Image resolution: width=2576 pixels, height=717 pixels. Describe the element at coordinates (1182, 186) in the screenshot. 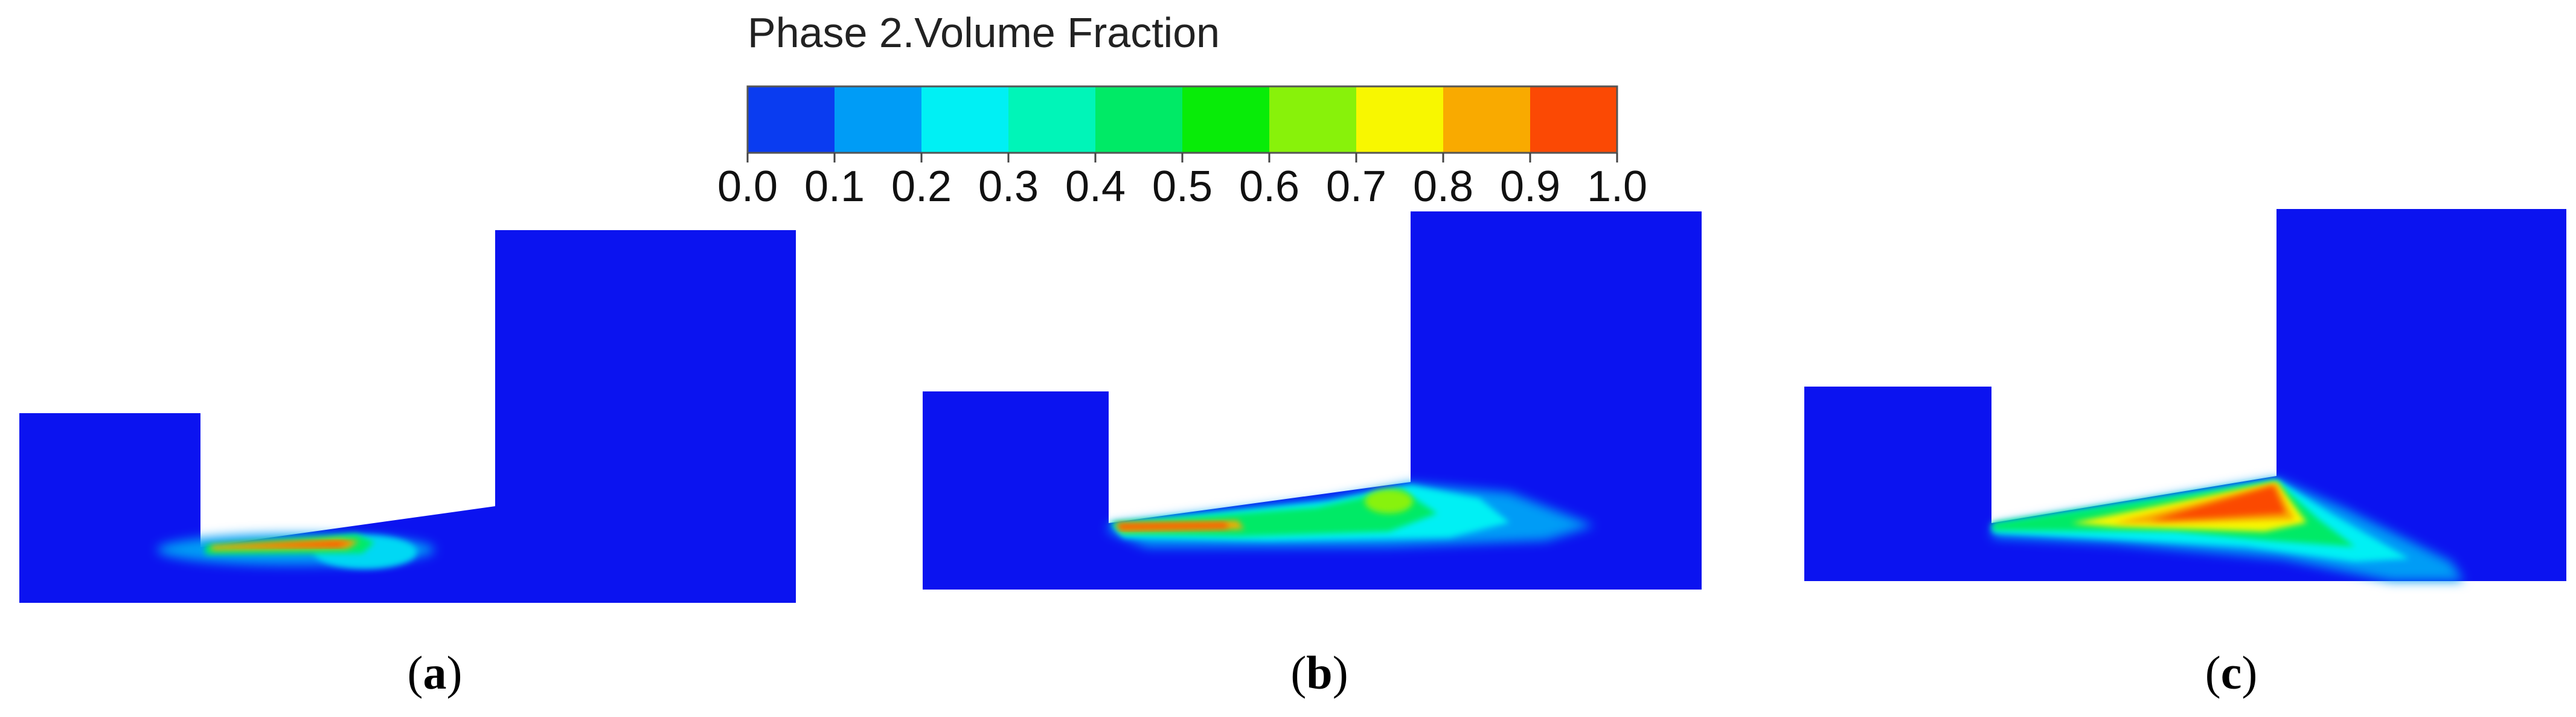

I see `colorbar-tick-label: 0.5` at that location.